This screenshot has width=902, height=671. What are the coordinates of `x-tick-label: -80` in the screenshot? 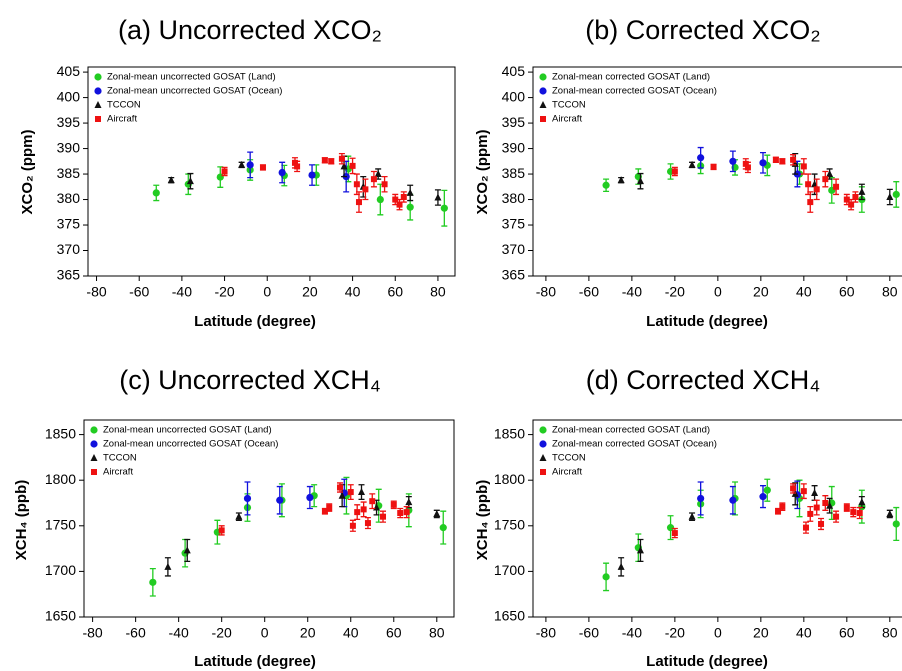 It's located at (546, 633).